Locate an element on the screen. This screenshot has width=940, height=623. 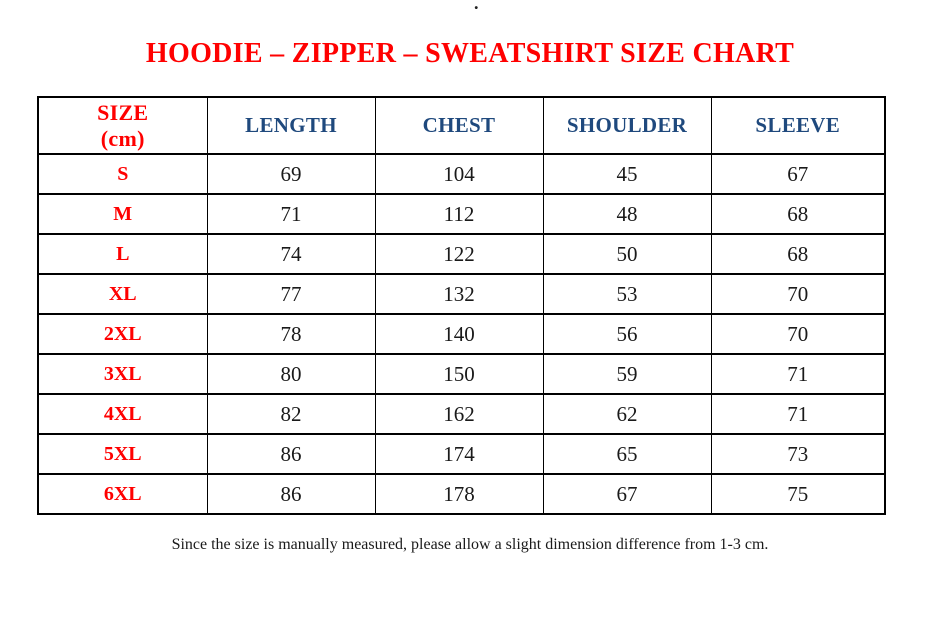
column-header-chest: CHEST is located at coordinates (459, 125).